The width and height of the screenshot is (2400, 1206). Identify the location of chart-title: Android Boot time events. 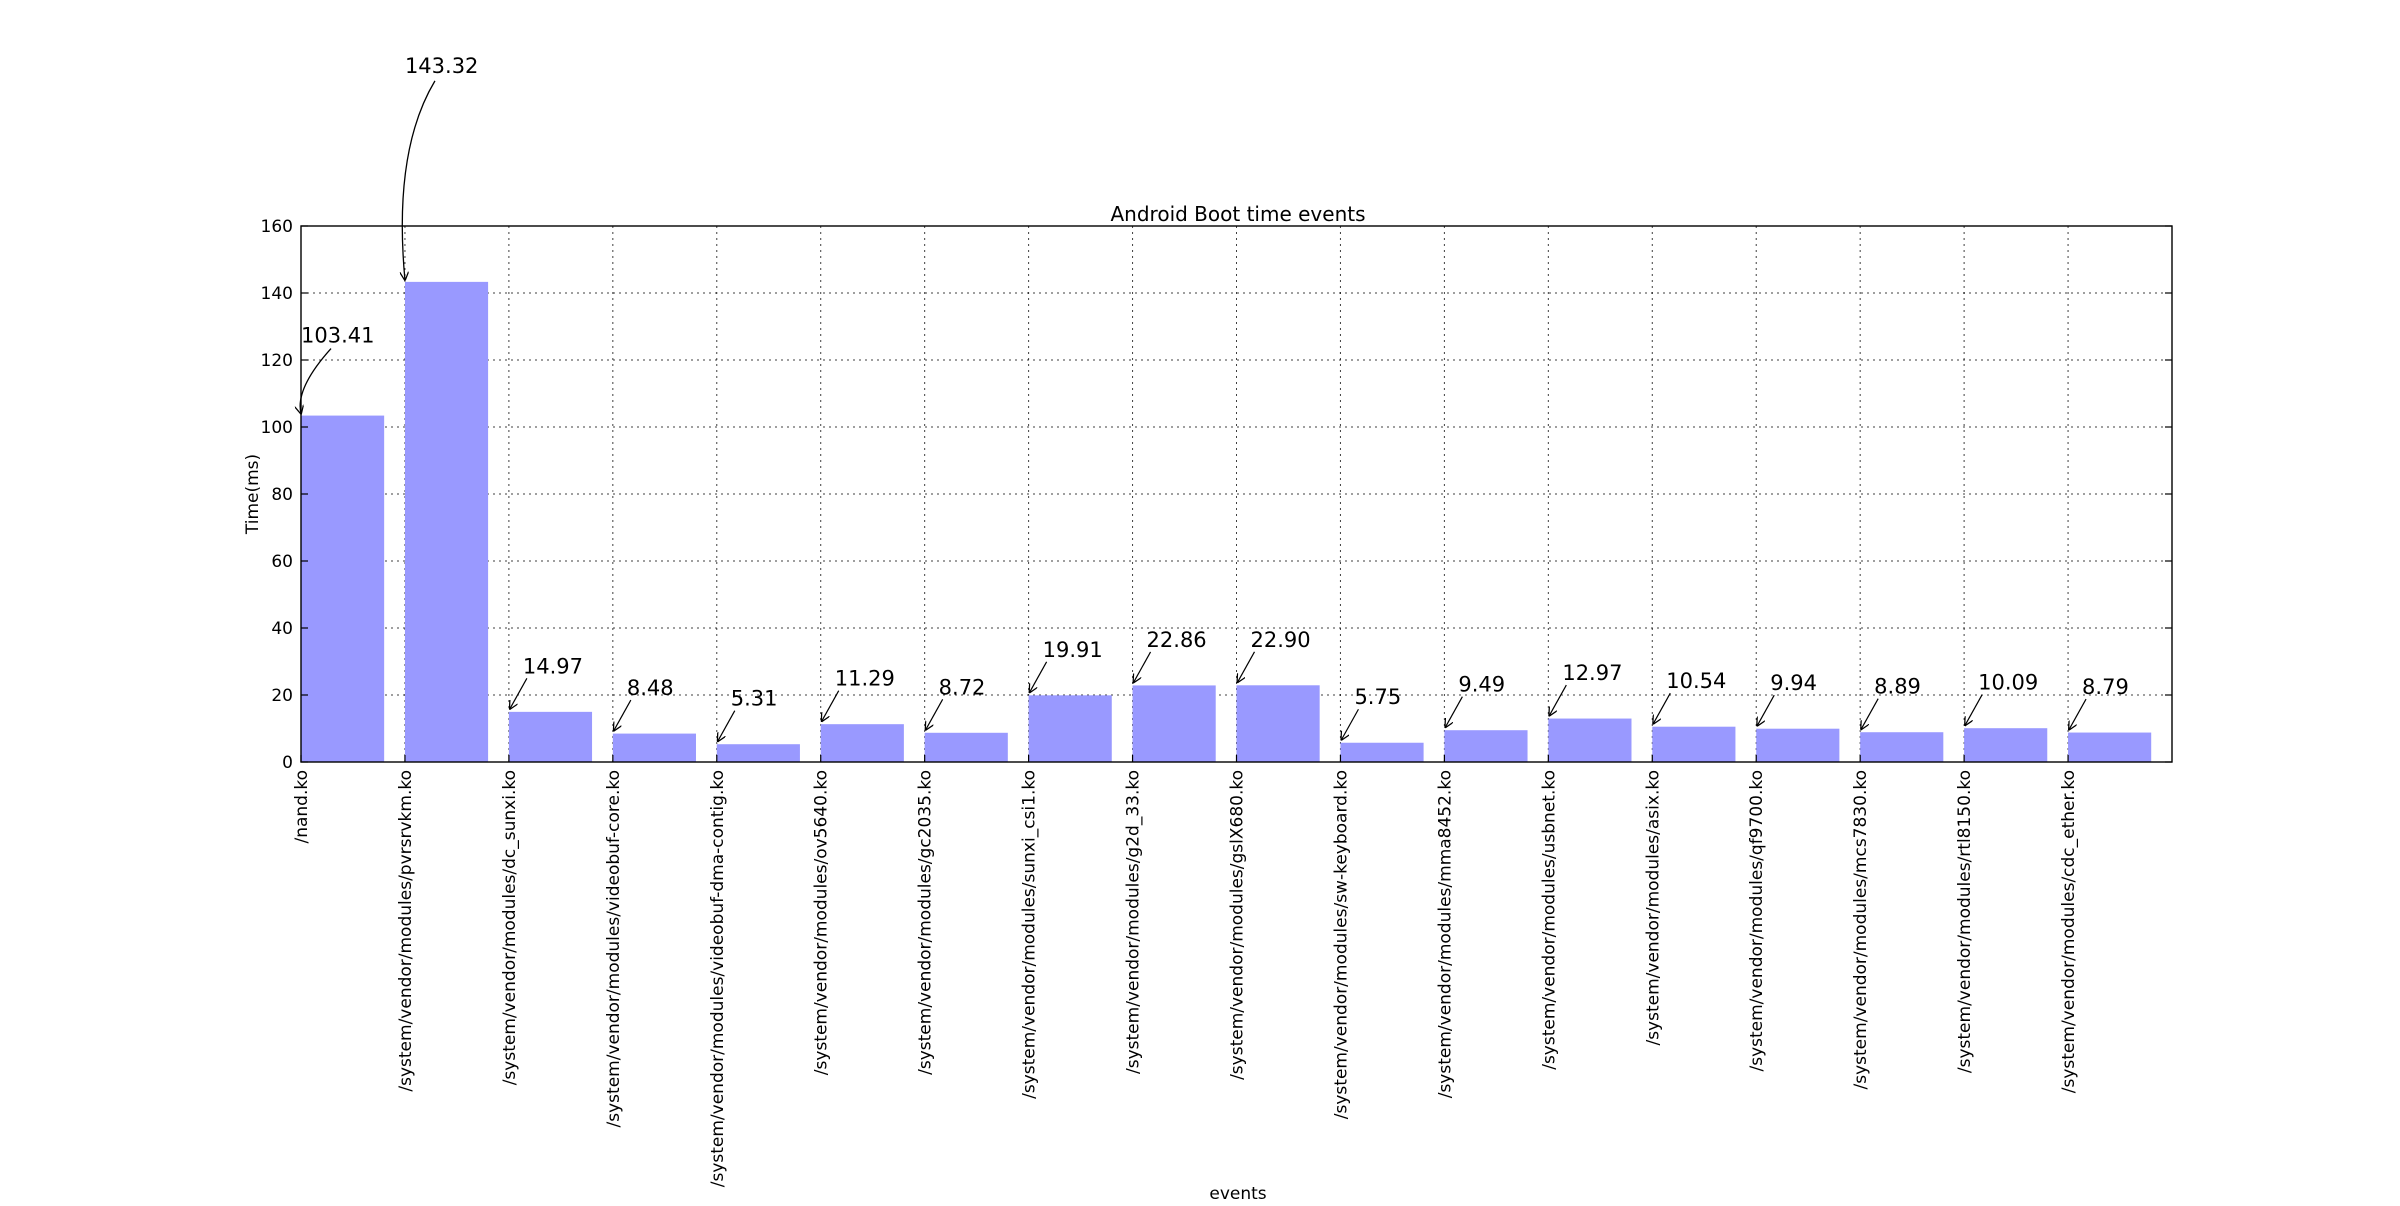
(1238, 214).